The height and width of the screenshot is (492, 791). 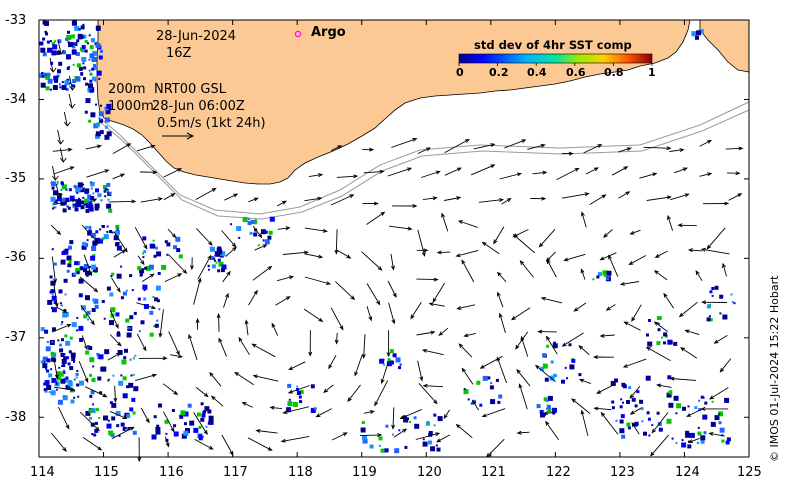 What do you see at coordinates (106, 472) in the screenshot?
I see `x-tick-label: 115` at bounding box center [106, 472].